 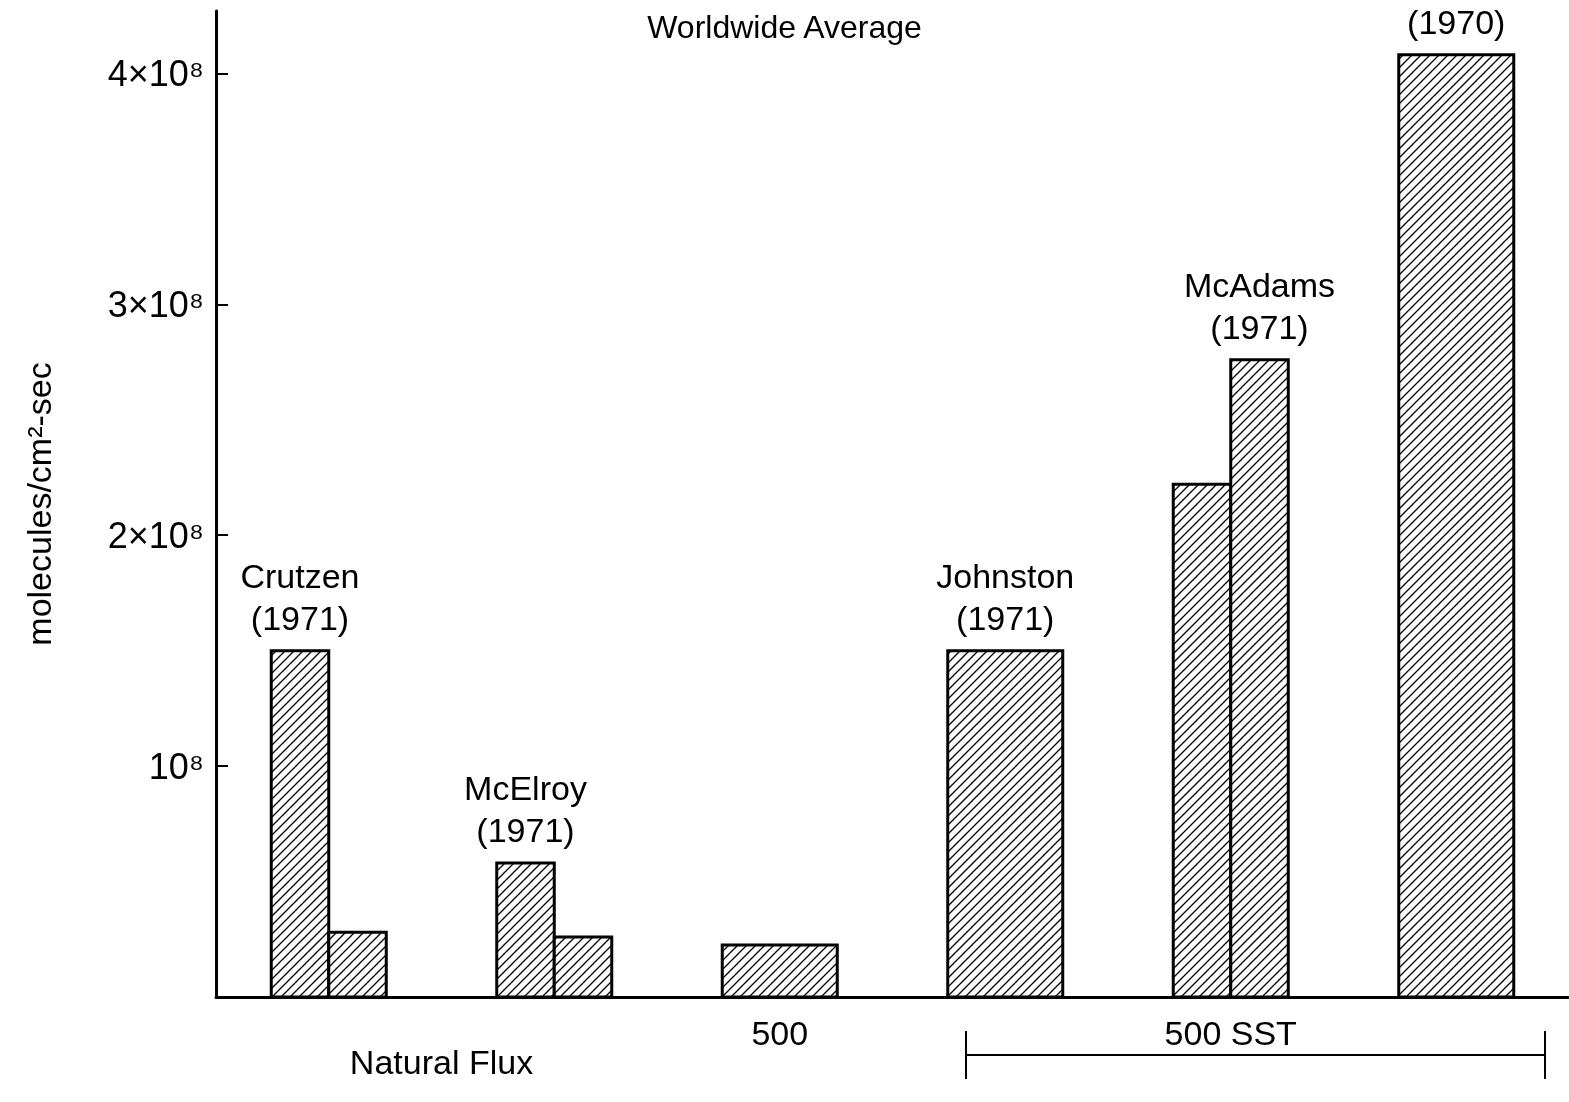 What do you see at coordinates (1456, 21) in the screenshot?
I see `x-tick-label: (1970)` at bounding box center [1456, 21].